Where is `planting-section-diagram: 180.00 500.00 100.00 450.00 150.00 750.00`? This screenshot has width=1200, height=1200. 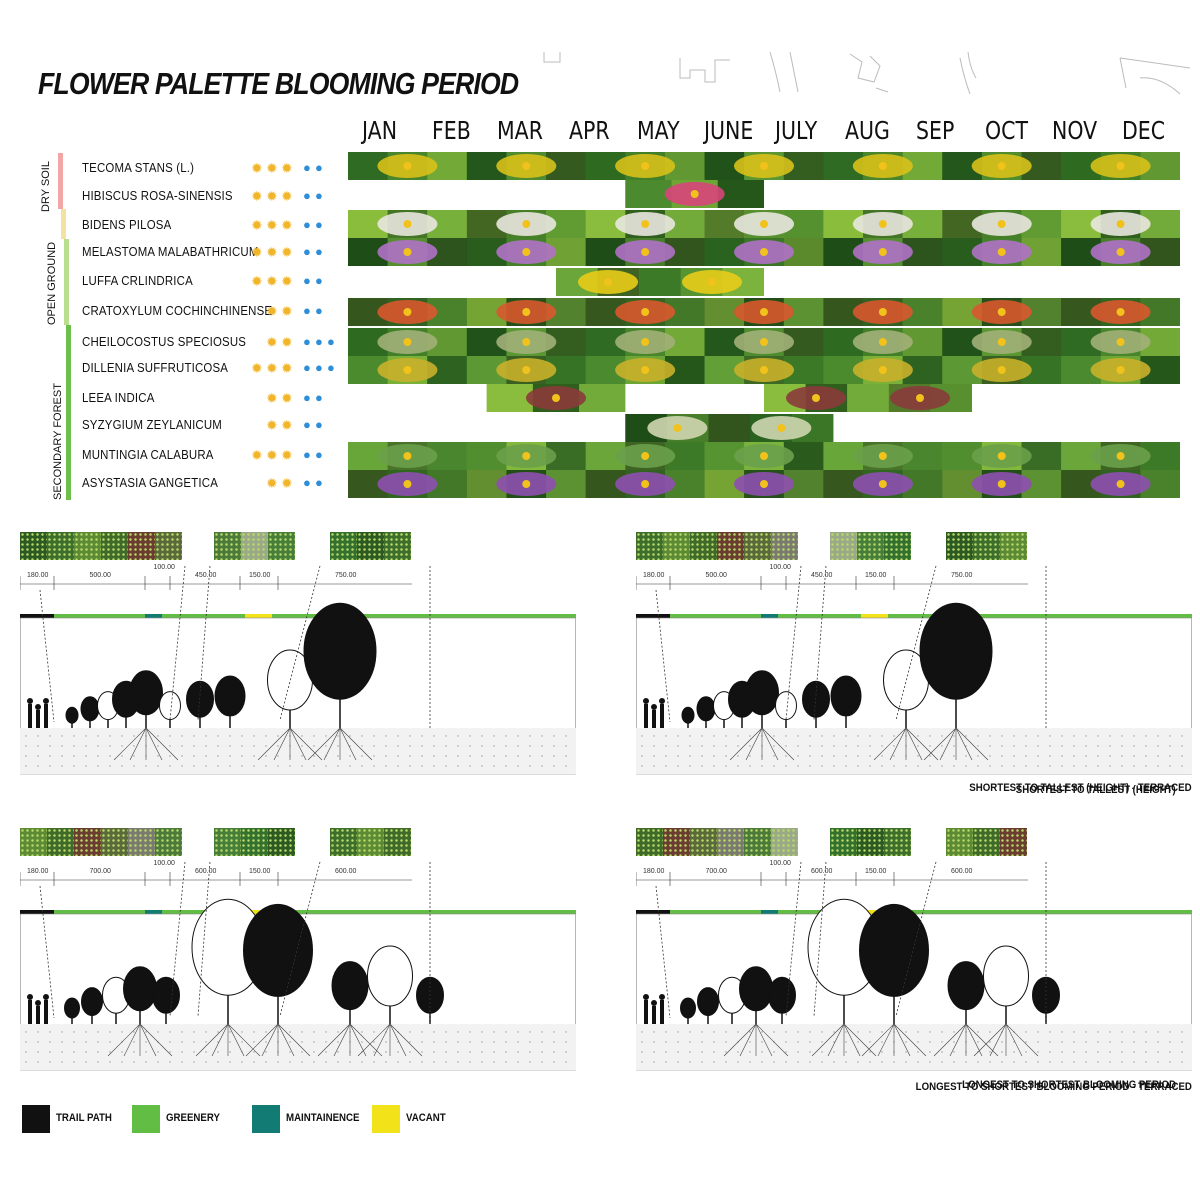 planting-section-diagram: 180.00 500.00 100.00 450.00 150.00 750.00 is located at coordinates (914, 653).